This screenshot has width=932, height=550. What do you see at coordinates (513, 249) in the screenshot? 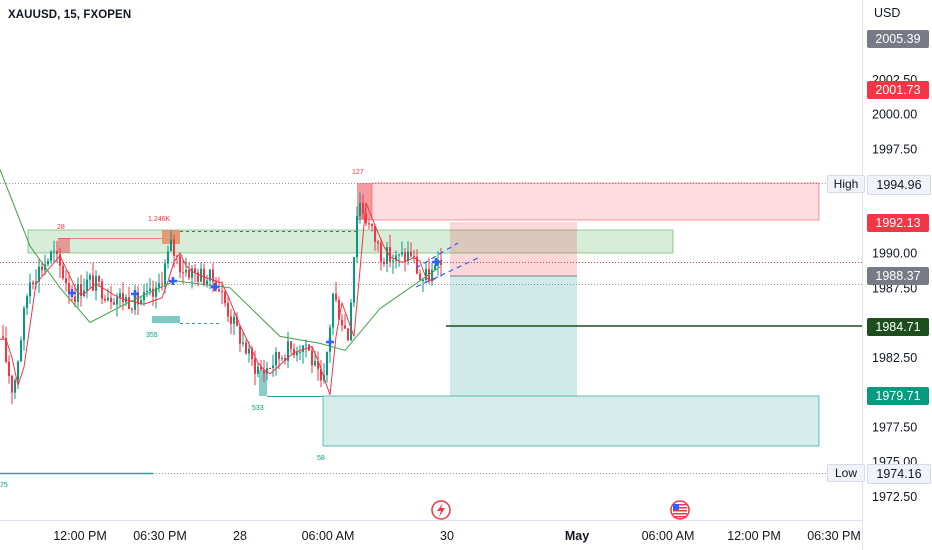
I see `position-stop-area` at bounding box center [513, 249].